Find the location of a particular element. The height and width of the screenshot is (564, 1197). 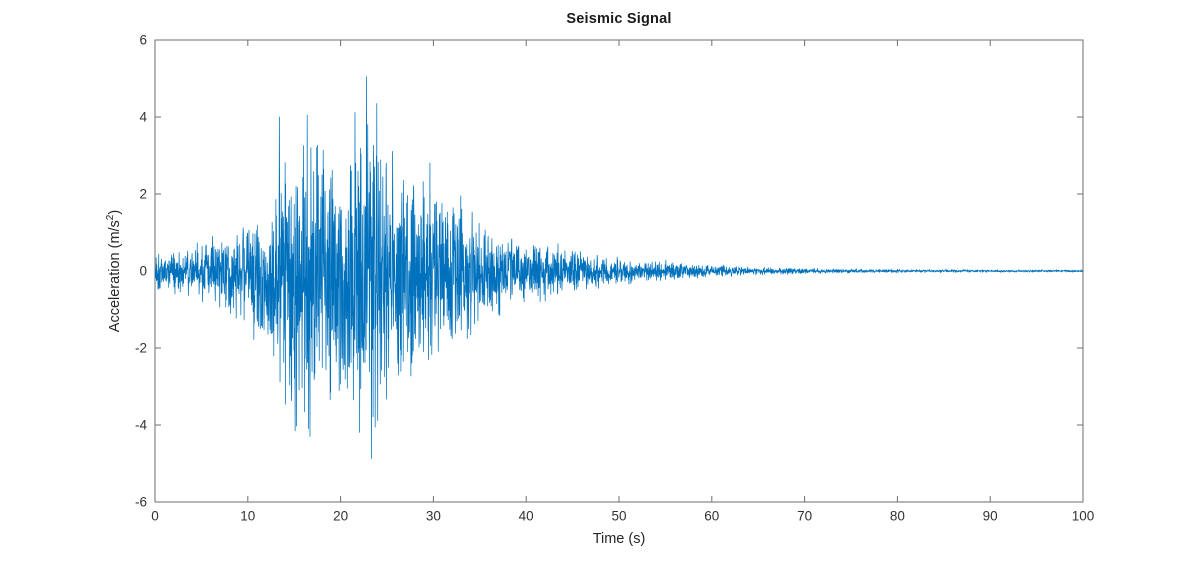

x-tick-label: 30 is located at coordinates (433, 516).